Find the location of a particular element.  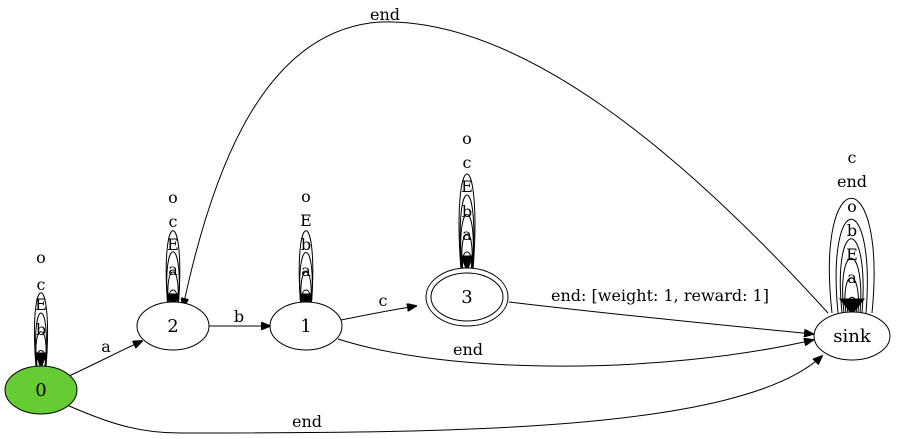

edge-label-0-2: a is located at coordinates (106, 346).